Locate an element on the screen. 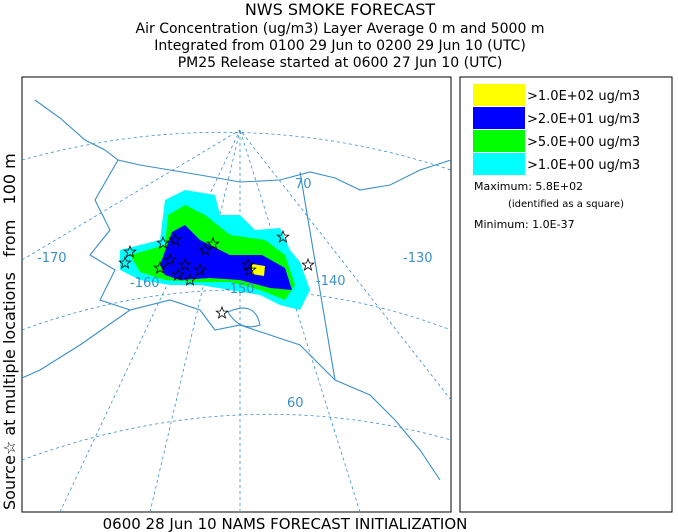 Image resolution: width=678 pixels, height=532 pixels. maximum: Maximum: 5.8E+02 is located at coordinates (528, 186).